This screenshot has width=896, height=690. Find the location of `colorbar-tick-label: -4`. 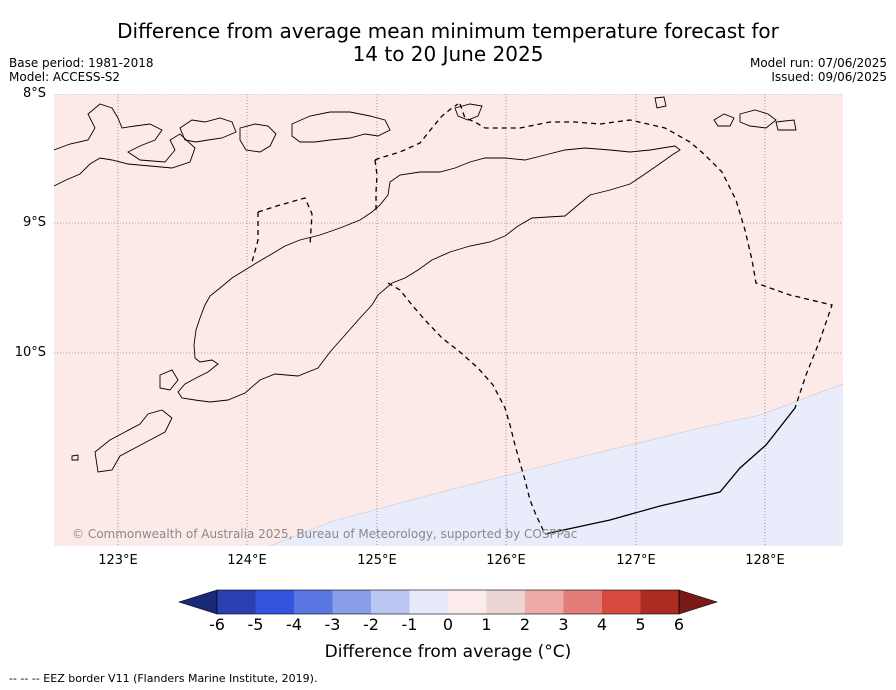

colorbar-tick-label: -4 is located at coordinates (294, 624).